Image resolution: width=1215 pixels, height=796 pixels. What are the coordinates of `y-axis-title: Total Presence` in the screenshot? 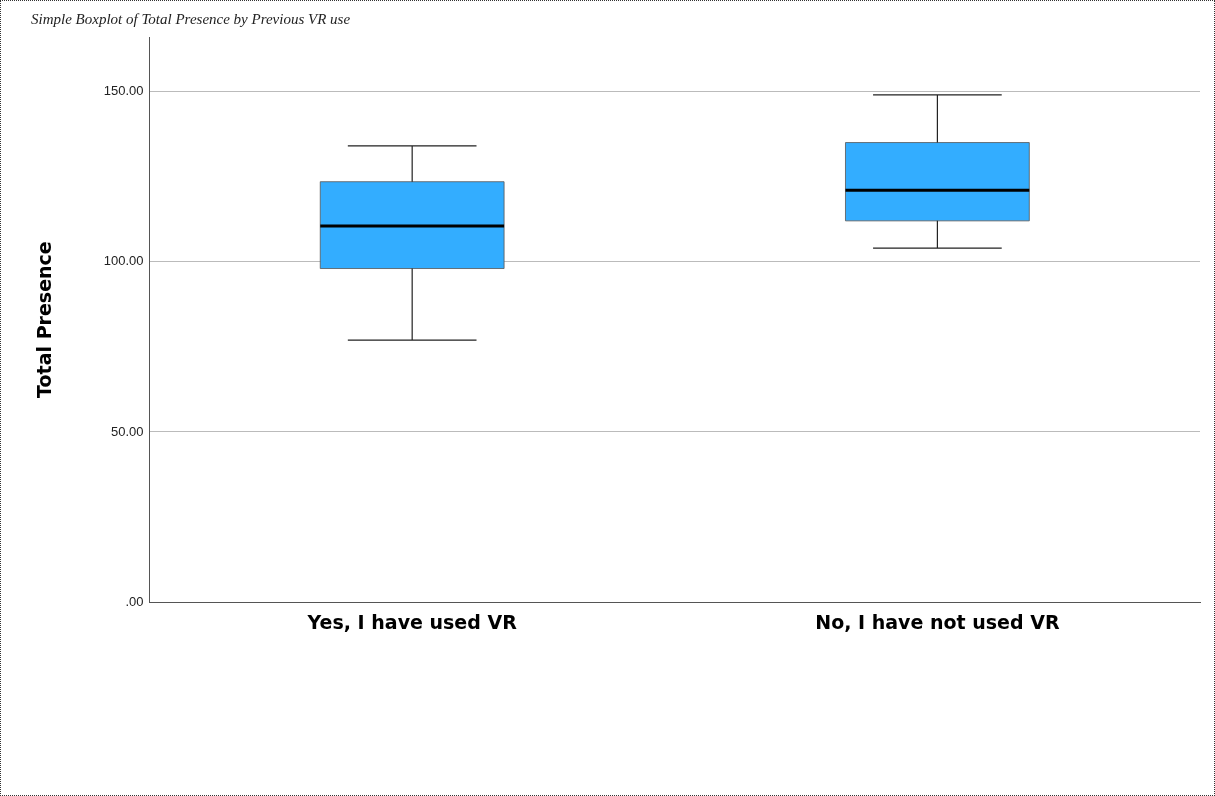 It's located at (44, 319).